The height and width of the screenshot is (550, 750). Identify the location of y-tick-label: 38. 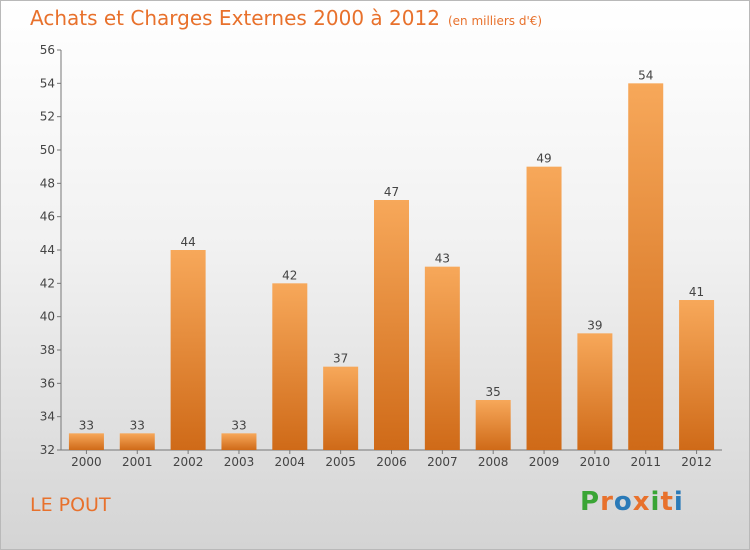
(47, 350).